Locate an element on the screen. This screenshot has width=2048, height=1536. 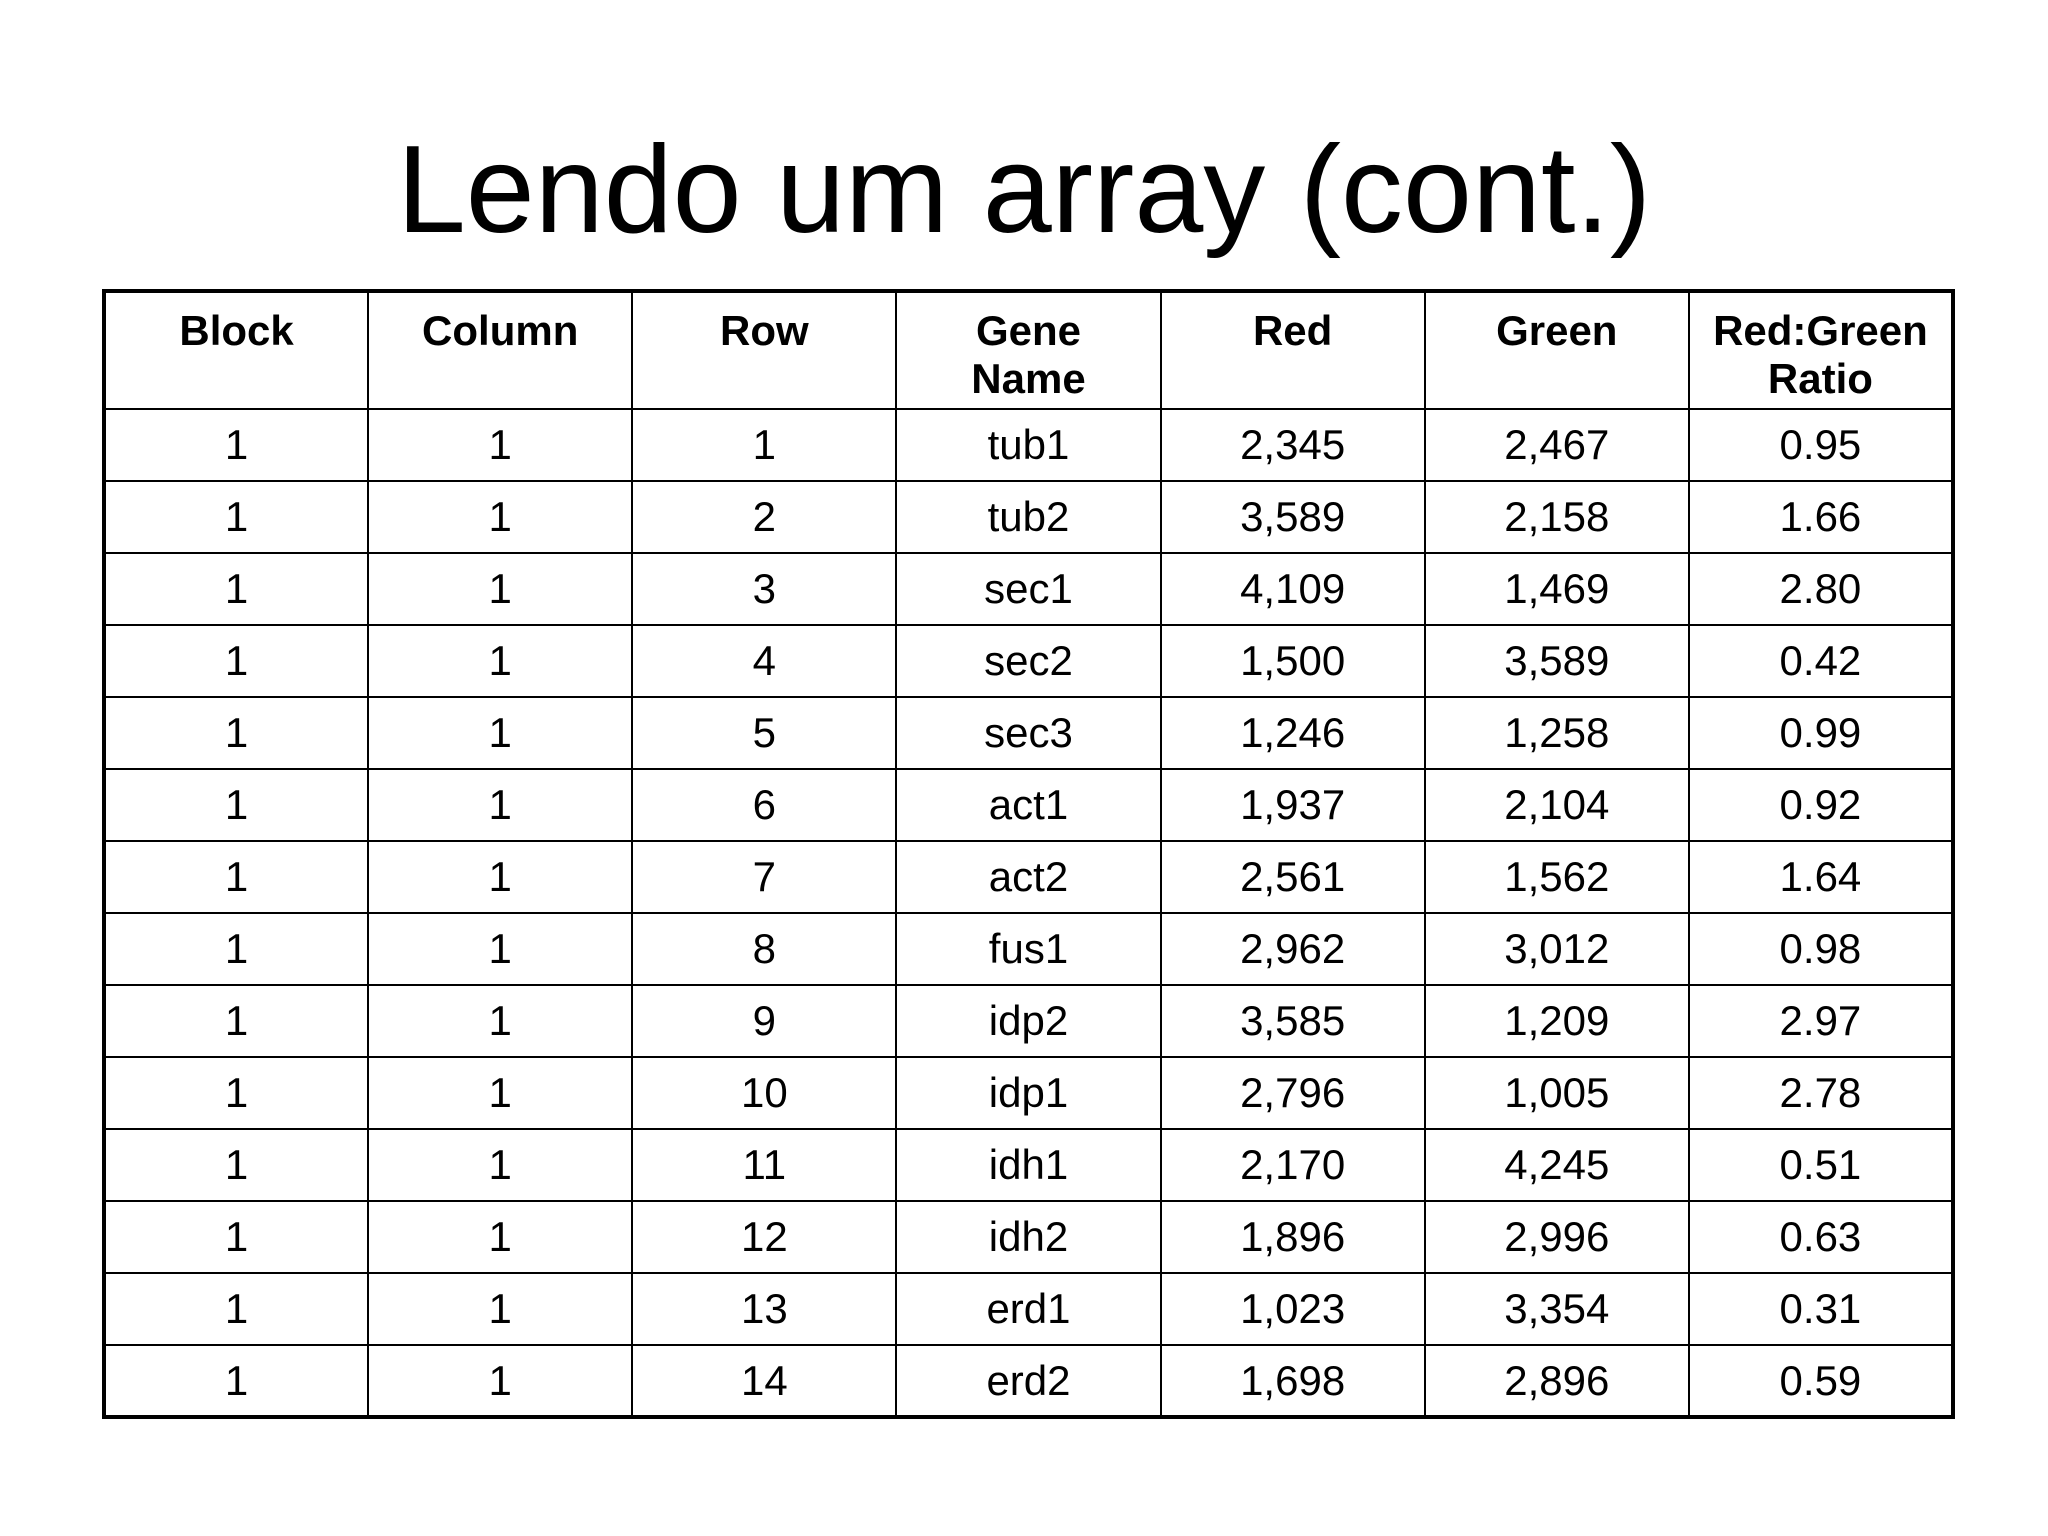
table-row: 1 1 13 erd1 1,023 3,354 0.31 is located at coordinates (1028, 1309).